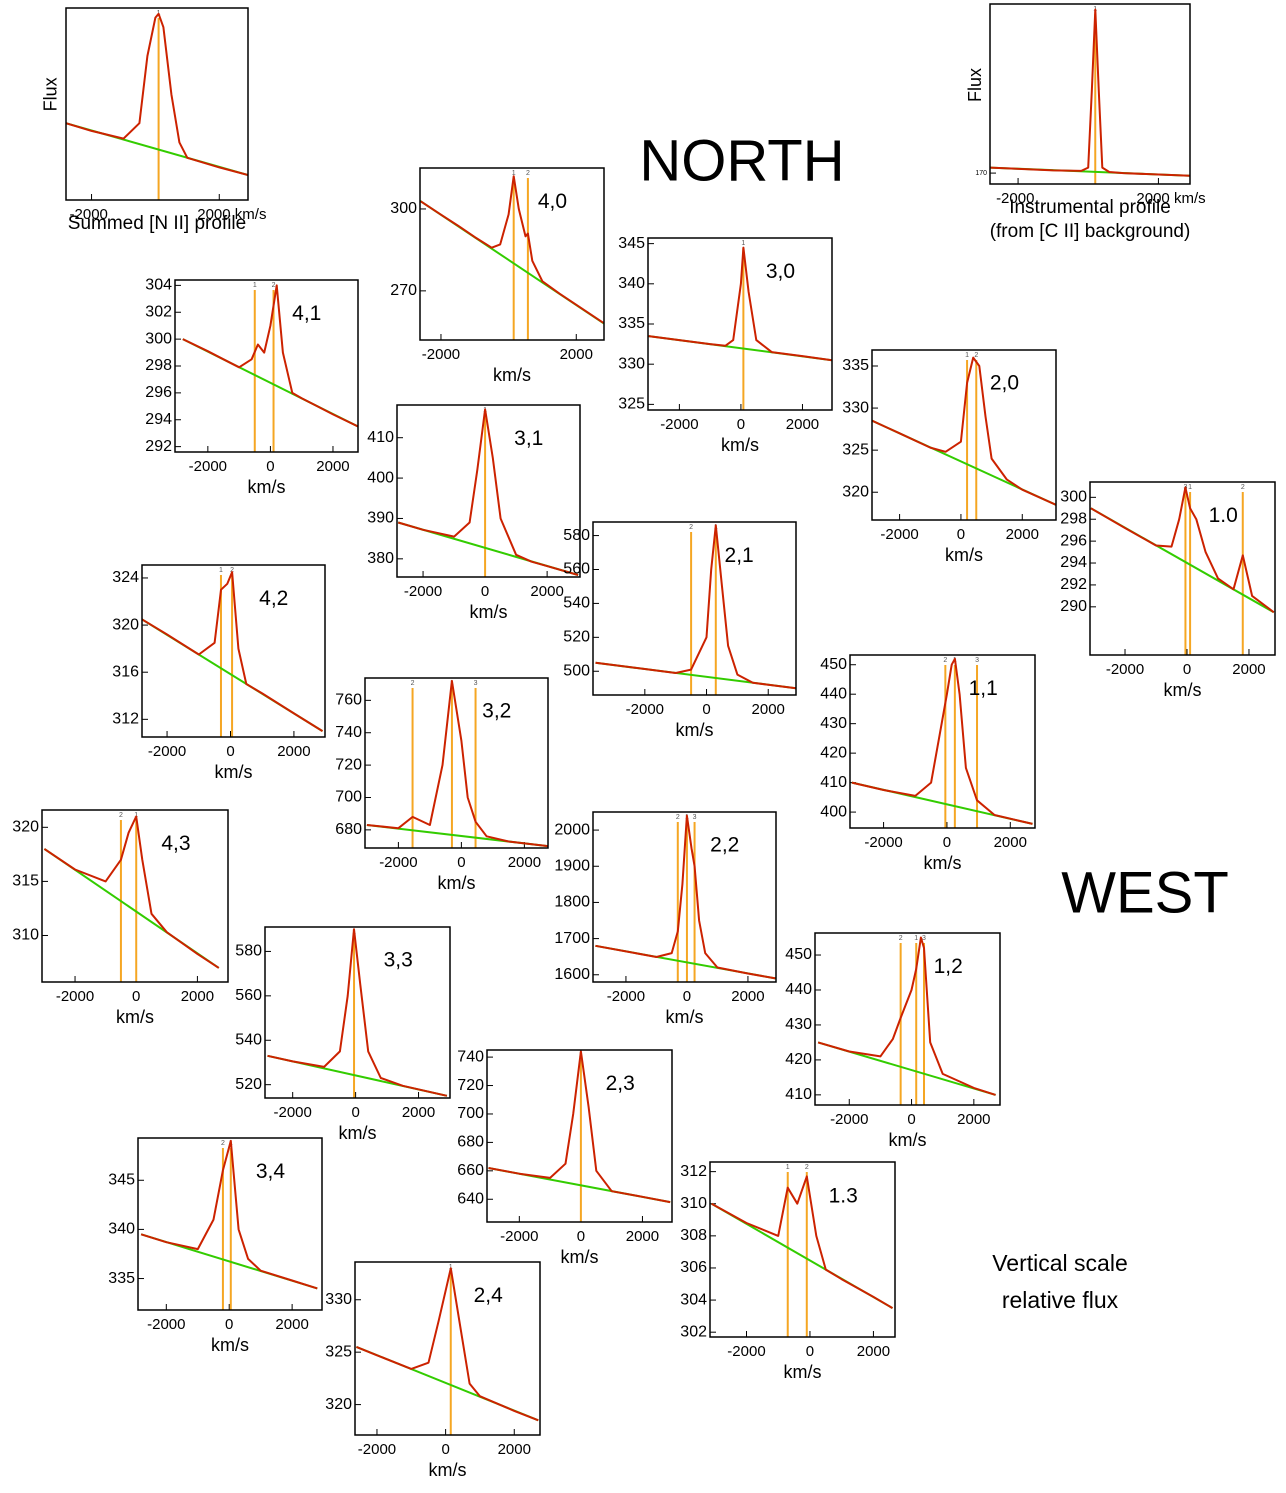  Describe the element at coordinates (739, 555) in the screenshot. I see `panel-title: 2,1` at that location.